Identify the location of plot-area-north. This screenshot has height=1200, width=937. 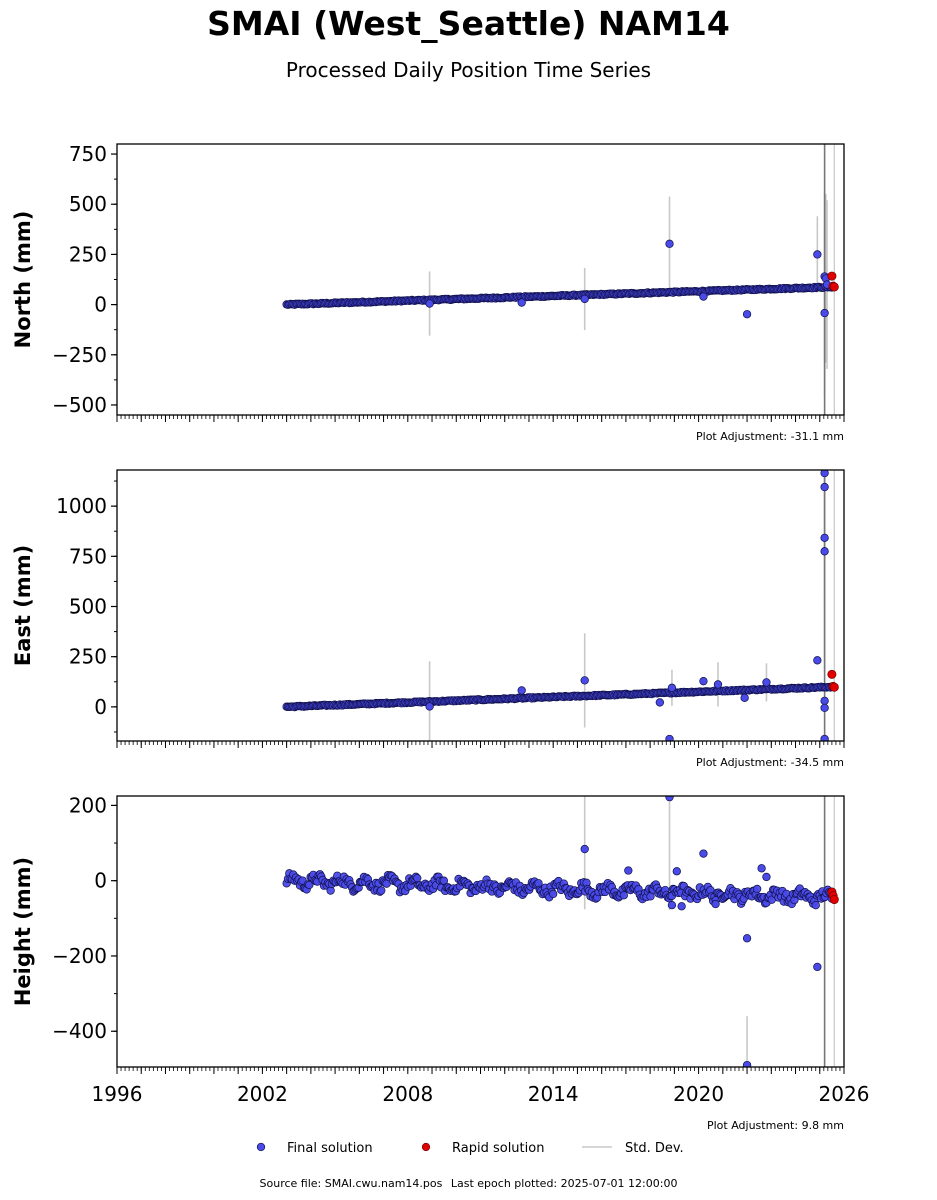
(560, 279).